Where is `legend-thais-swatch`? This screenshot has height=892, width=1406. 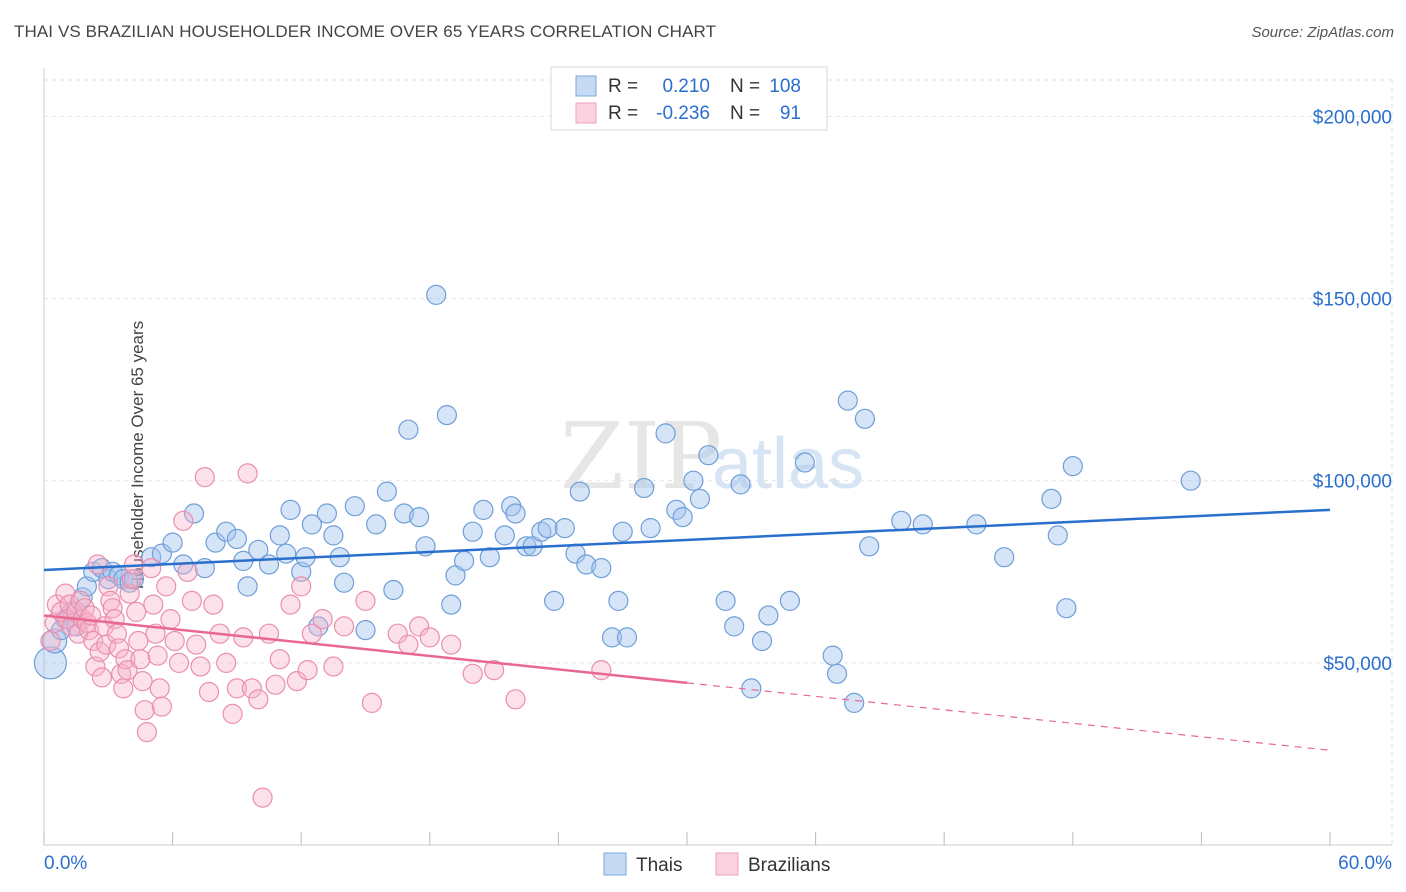 legend-thais-swatch is located at coordinates (615, 864).